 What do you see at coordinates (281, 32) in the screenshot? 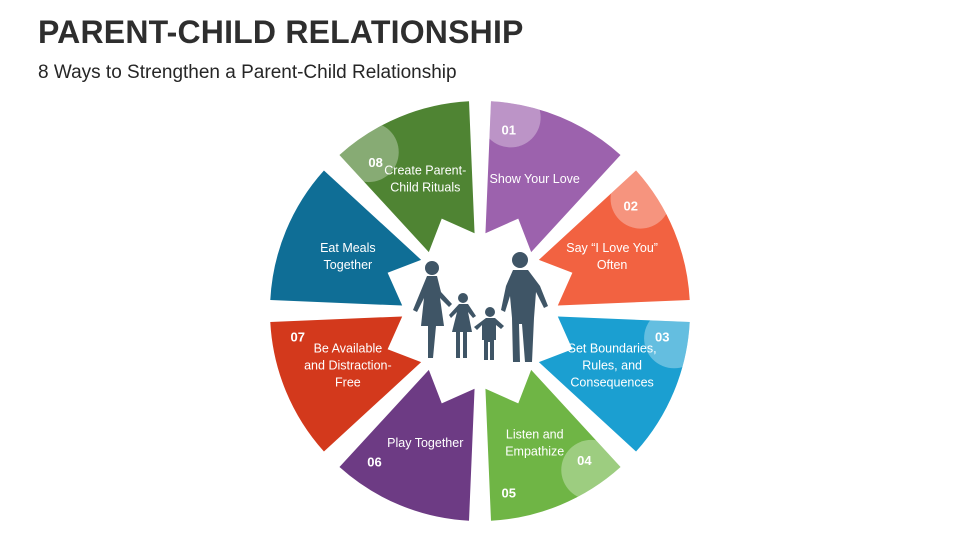
I see `page-title: PARENT-CHILD RELATIONSHIP` at bounding box center [281, 32].